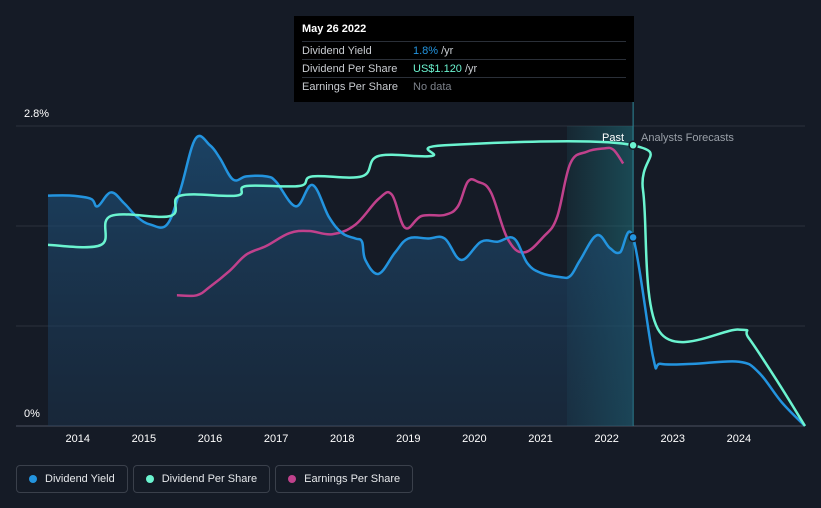  What do you see at coordinates (144, 439) in the screenshot?
I see `x-tick-label: 2015` at bounding box center [144, 439].